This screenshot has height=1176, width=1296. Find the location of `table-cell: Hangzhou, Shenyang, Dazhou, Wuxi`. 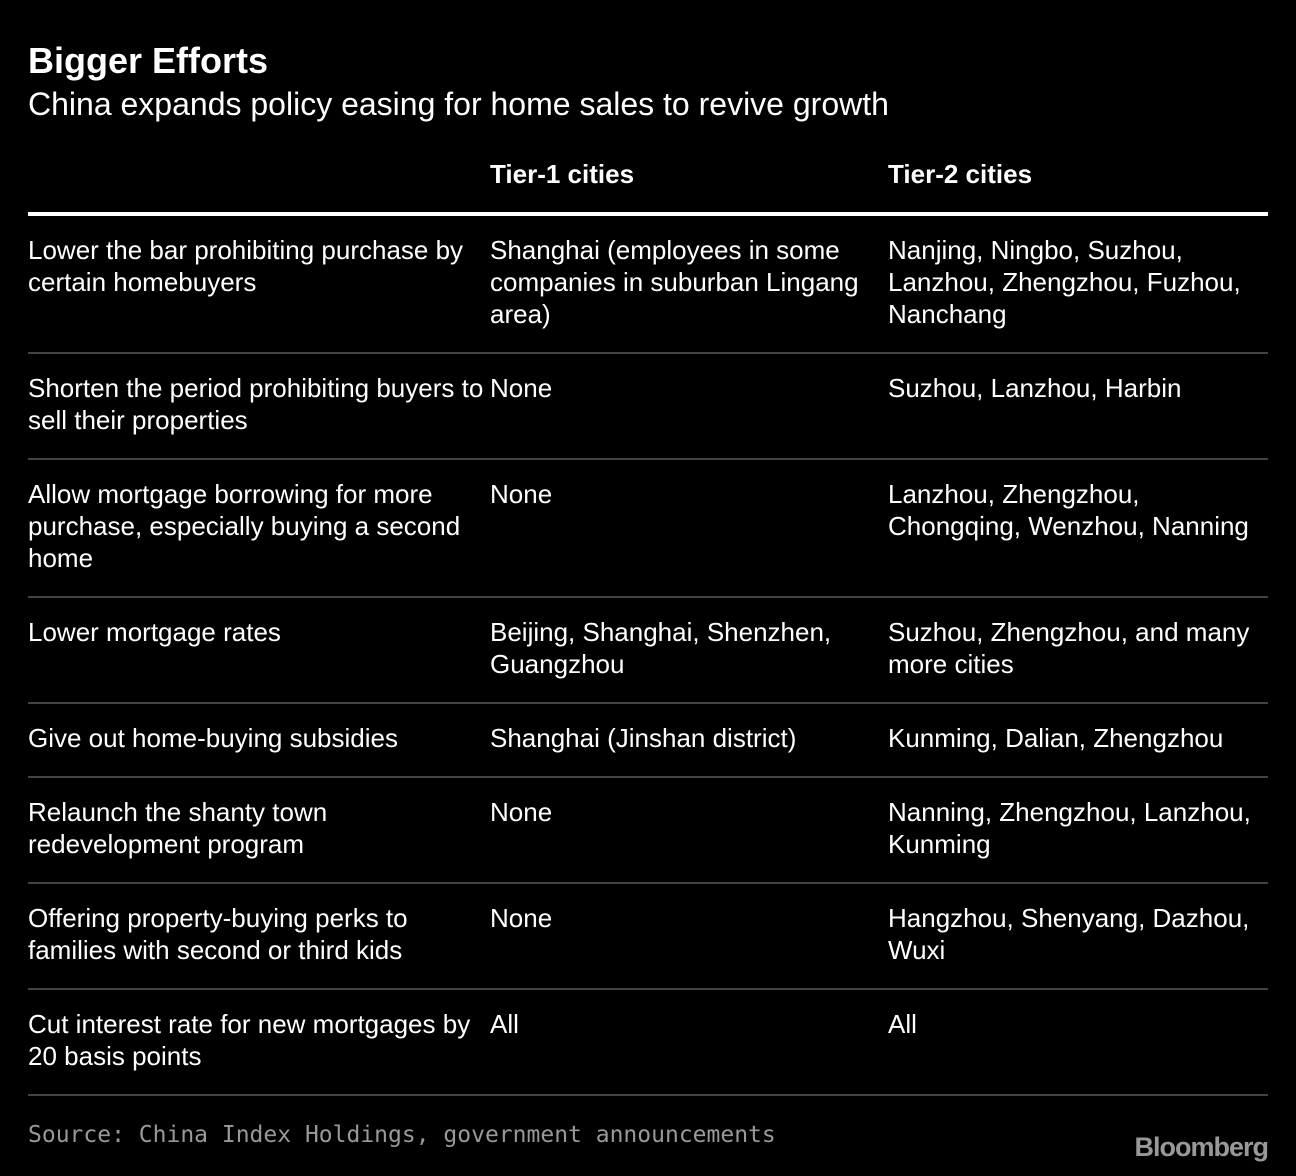

table-cell: Hangzhou, Shenyang, Dazhou, Wuxi is located at coordinates (1078, 936).